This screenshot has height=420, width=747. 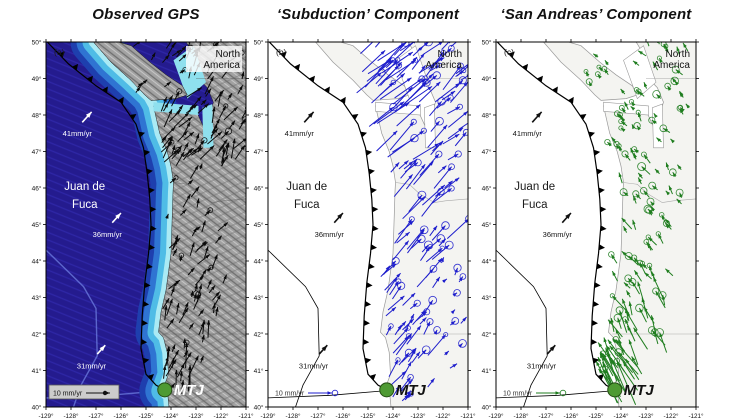 What do you see at coordinates (636, 223) in the screenshot?
I see `vector-field` at bounding box center [636, 223].